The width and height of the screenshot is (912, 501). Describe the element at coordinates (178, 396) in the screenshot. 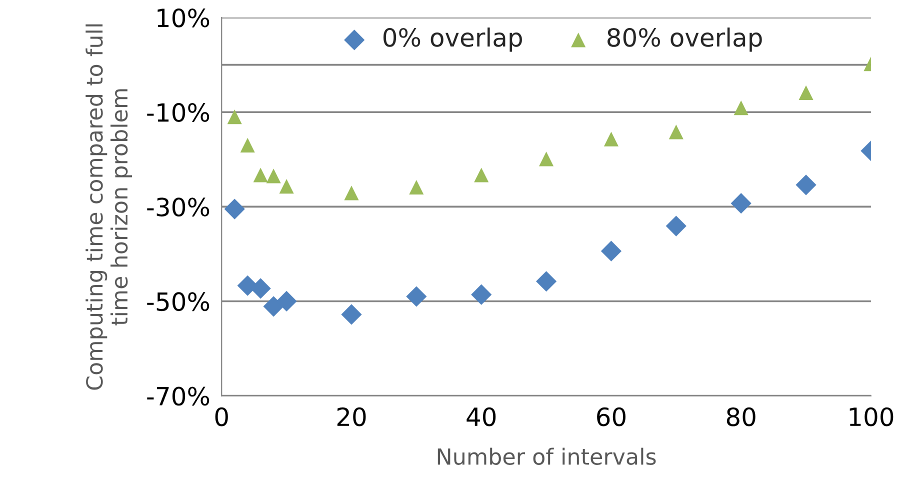

I see `y-tick-label: -70%` at that location.